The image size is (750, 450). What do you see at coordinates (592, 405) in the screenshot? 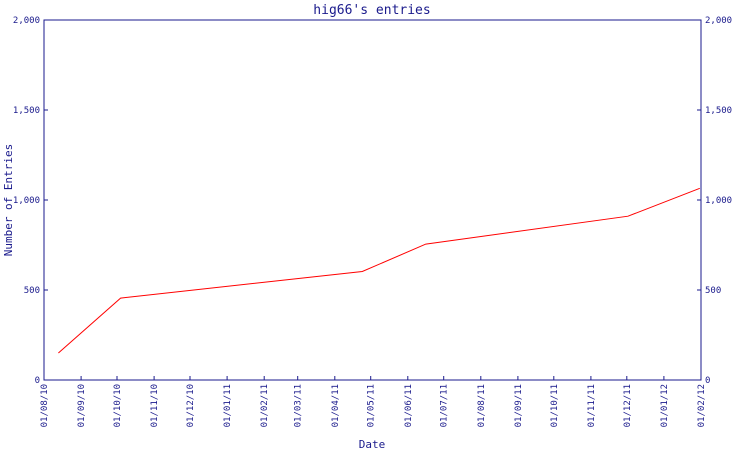
I see `x-tick-label: 01/11/11` at bounding box center [592, 405].